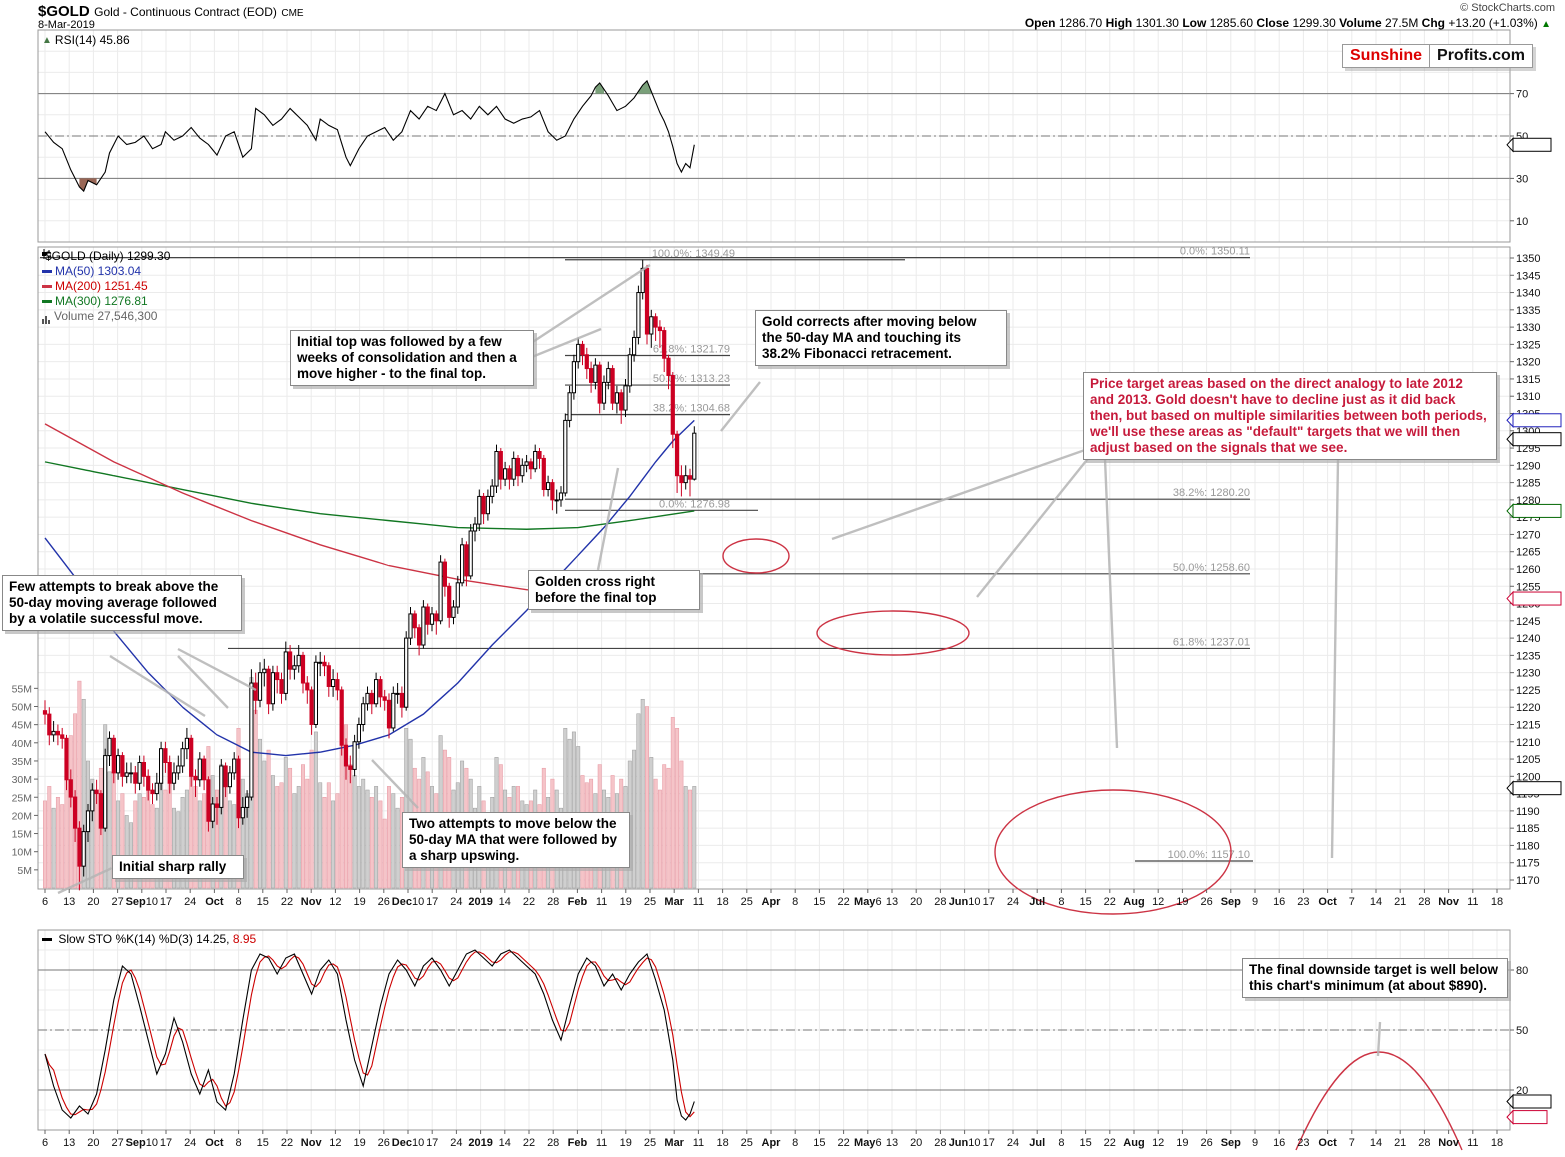  I want to click on open-label: Open, so click(1040, 23).